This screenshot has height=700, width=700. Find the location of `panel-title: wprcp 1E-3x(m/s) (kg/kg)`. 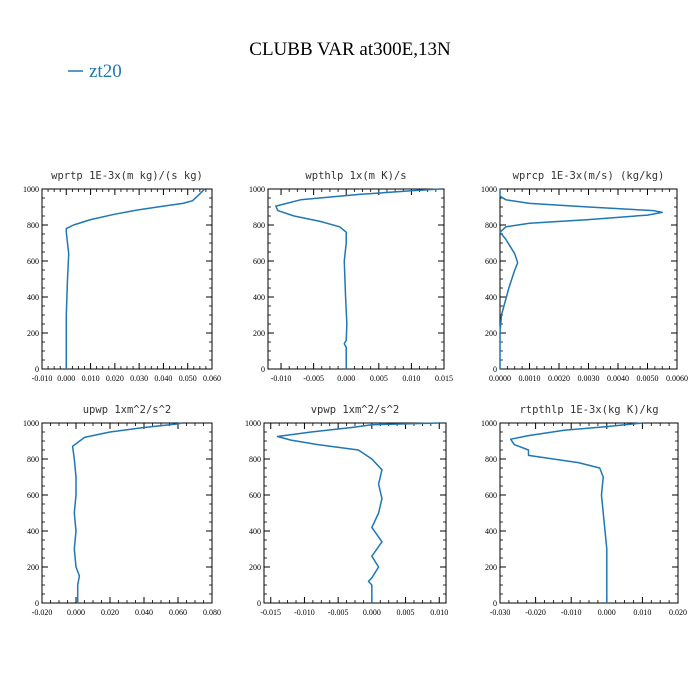

panel-title: wprcp 1E-3x(m/s) (kg/kg) is located at coordinates (589, 176).